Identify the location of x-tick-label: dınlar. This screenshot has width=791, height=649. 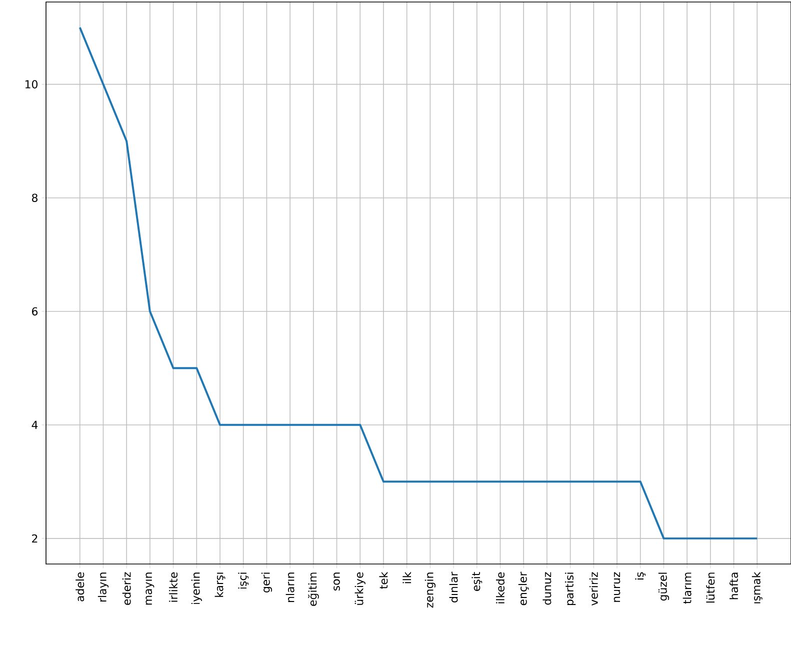
(453, 587).